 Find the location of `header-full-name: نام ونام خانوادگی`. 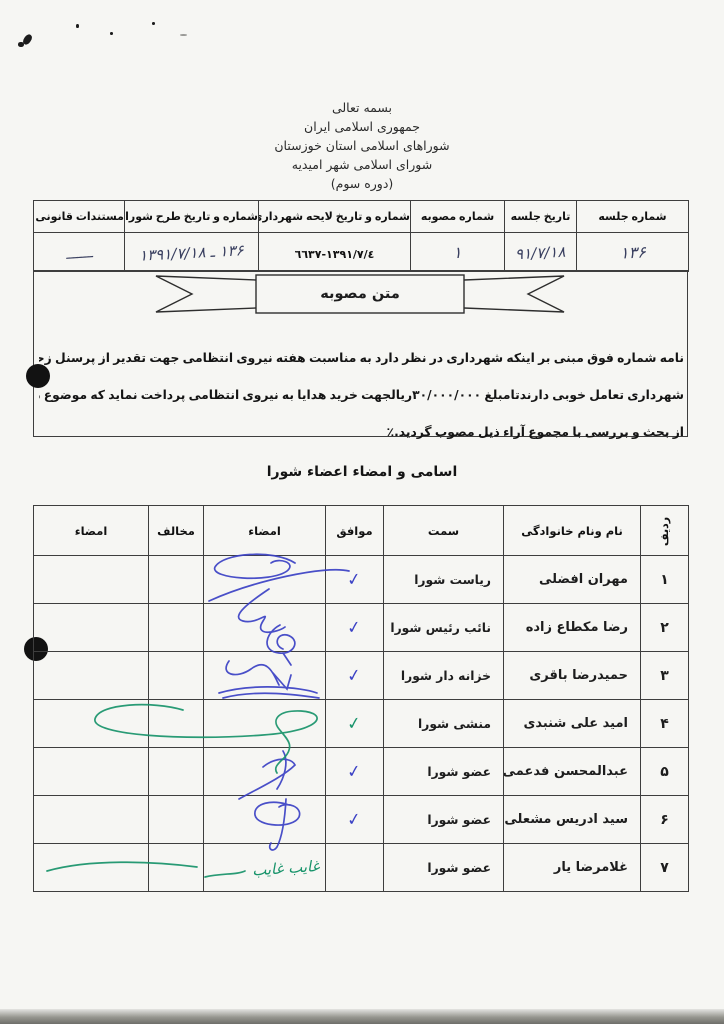

header-full-name: نام ونام خانوادگی is located at coordinates (572, 530).